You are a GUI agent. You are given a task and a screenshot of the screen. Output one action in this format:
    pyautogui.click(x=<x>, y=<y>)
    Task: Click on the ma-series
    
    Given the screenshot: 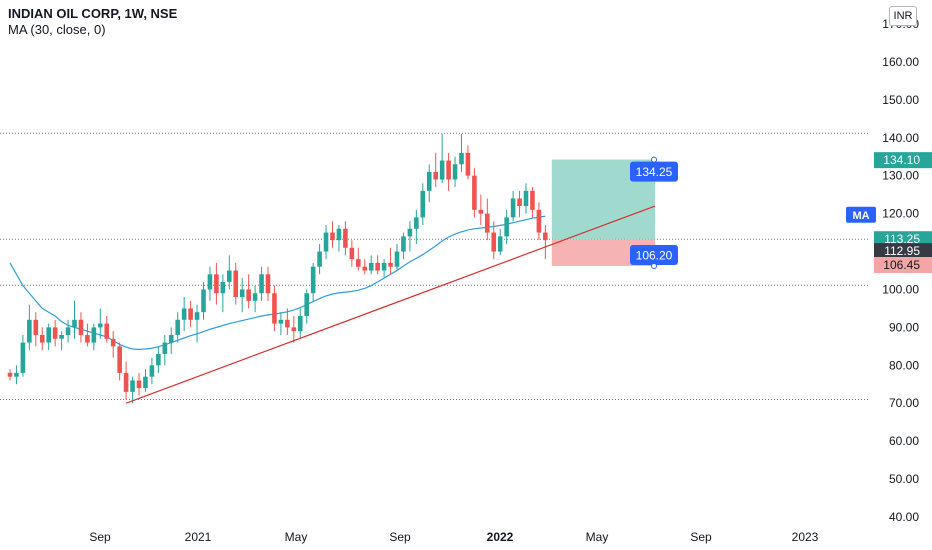 What is the action you would take?
    pyautogui.click(x=277, y=282)
    